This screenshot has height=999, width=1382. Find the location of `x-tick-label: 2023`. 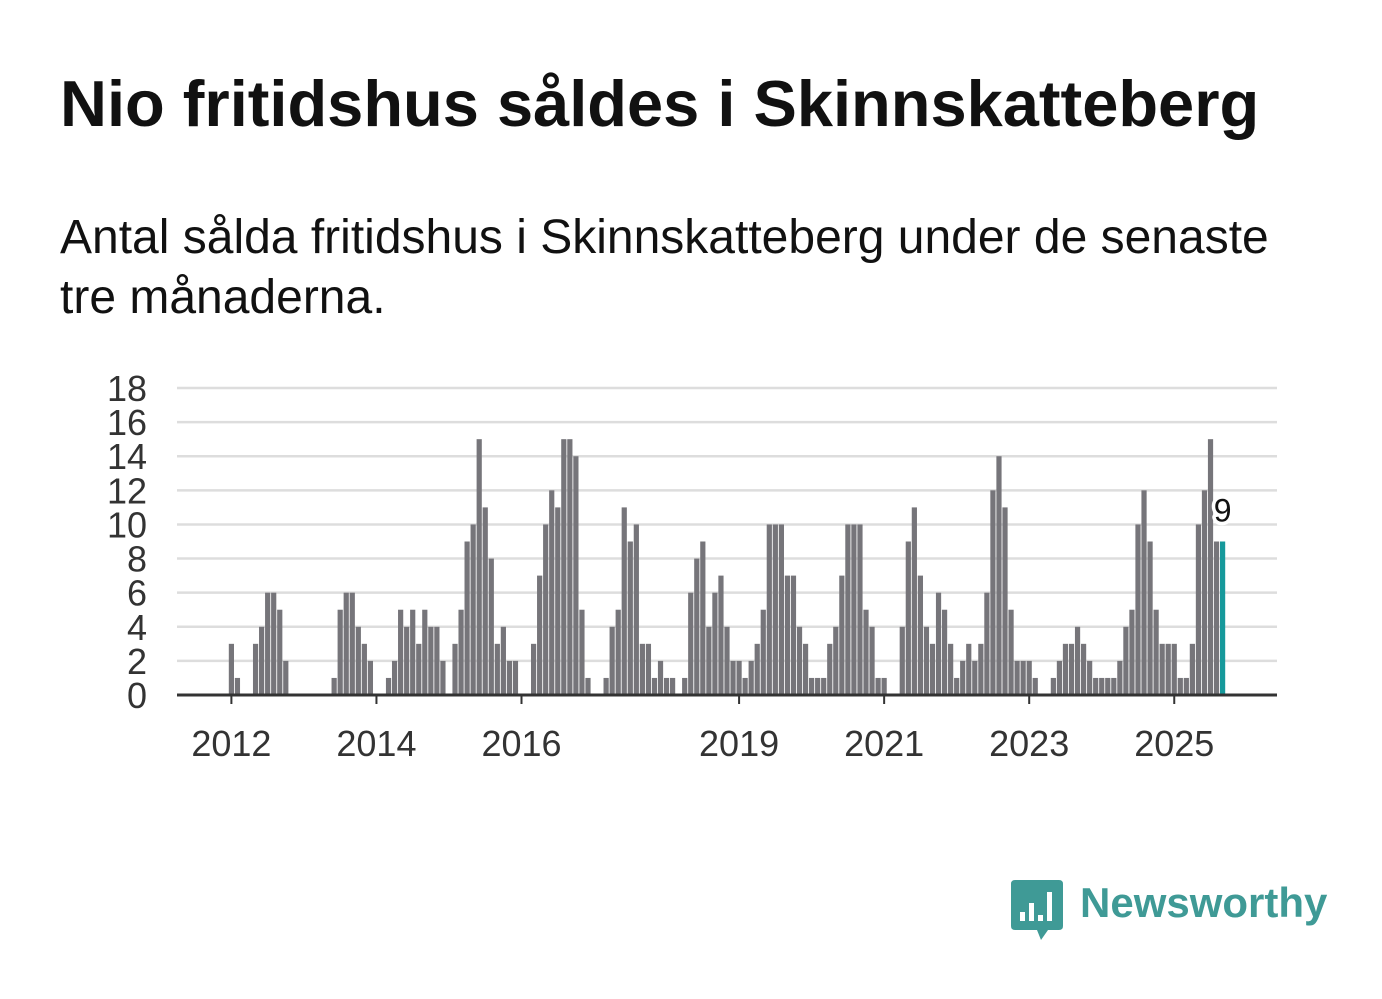

x-tick-label: 2023 is located at coordinates (1029, 743).